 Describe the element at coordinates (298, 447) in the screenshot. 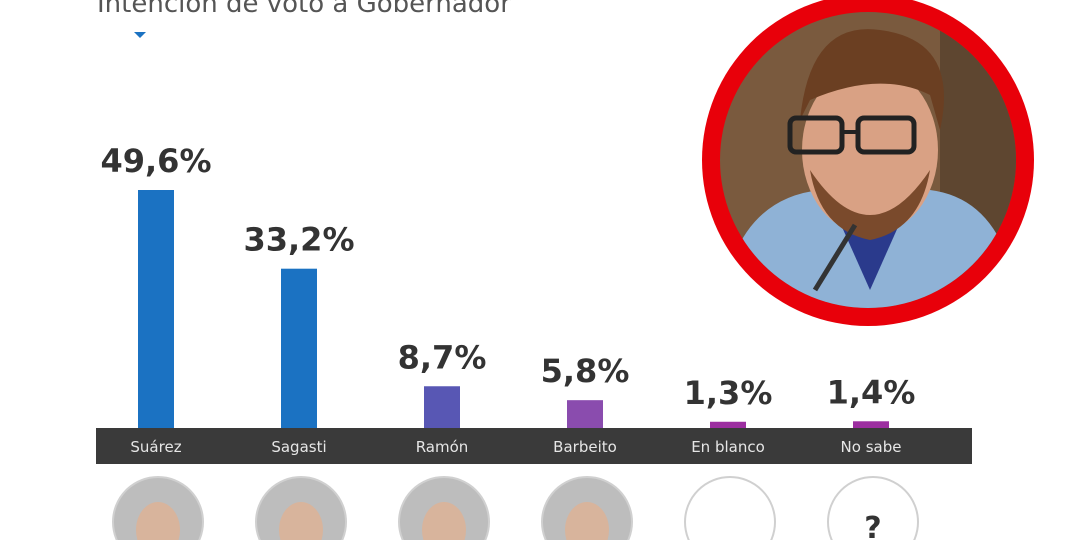

I see `x-tick-label: Sagasti` at that location.